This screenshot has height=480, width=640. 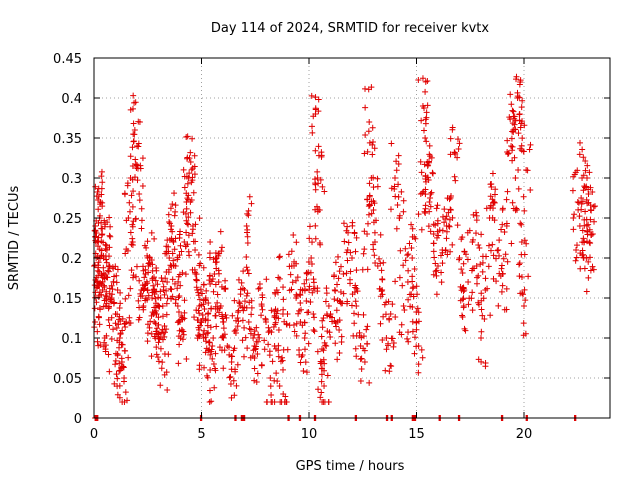 What do you see at coordinates (350, 466) in the screenshot?
I see `x-axis-label: GPS time / hours` at bounding box center [350, 466].